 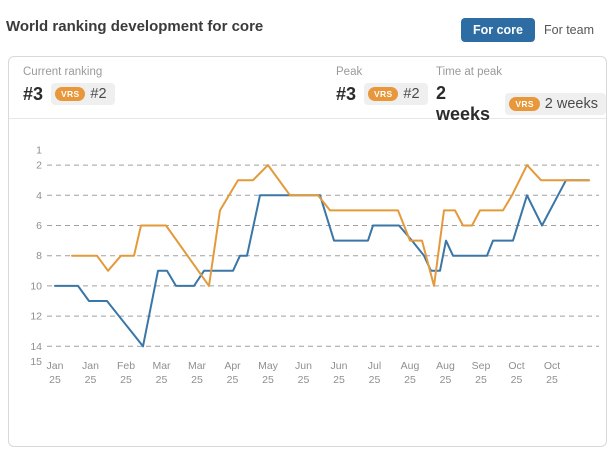 I want to click on page-title: World ranking development for core, so click(x=135, y=26).